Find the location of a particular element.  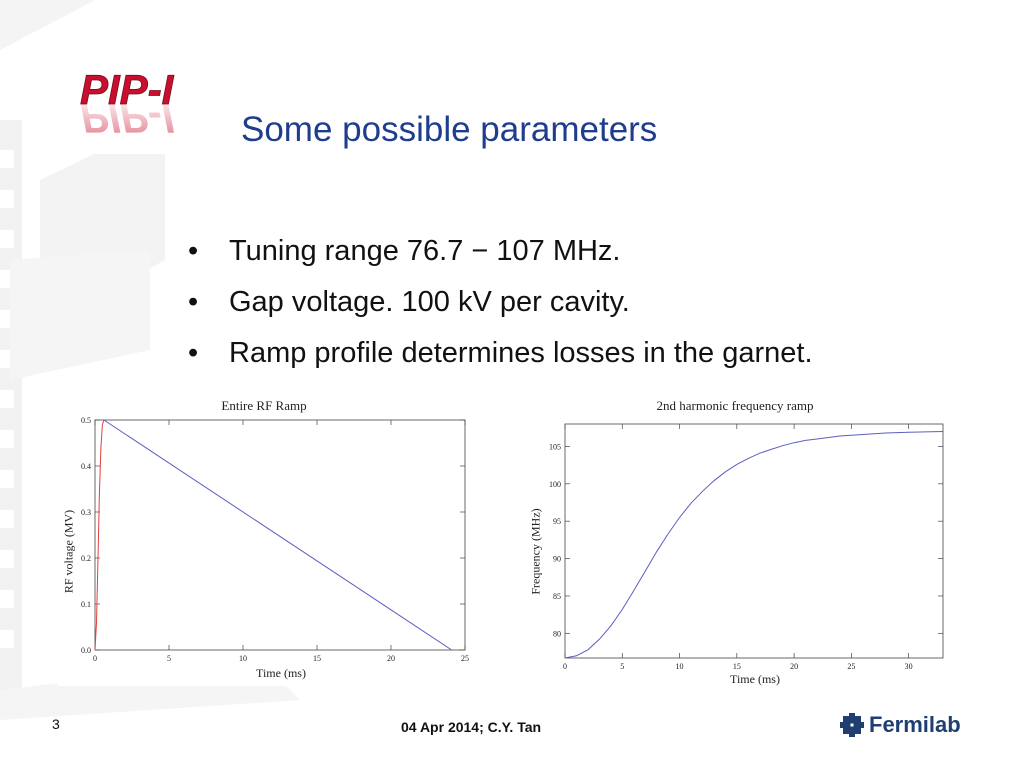

y-tick-label: 0.2 is located at coordinates (86, 558).